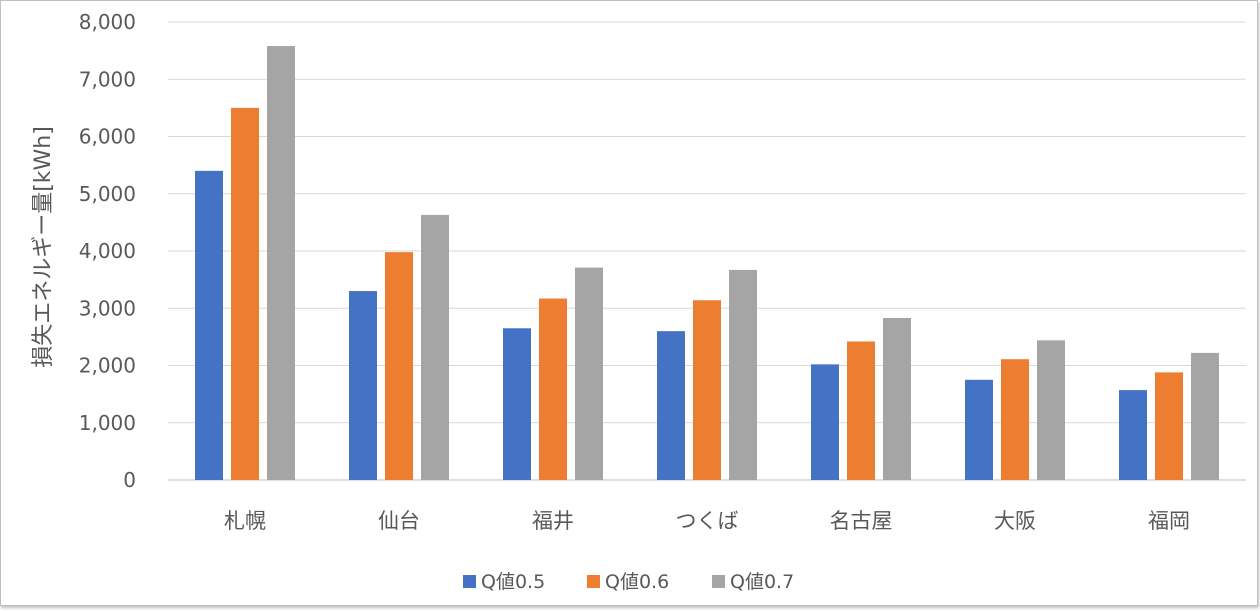  I want to click on bar-名古屋-series-1, so click(861, 410).